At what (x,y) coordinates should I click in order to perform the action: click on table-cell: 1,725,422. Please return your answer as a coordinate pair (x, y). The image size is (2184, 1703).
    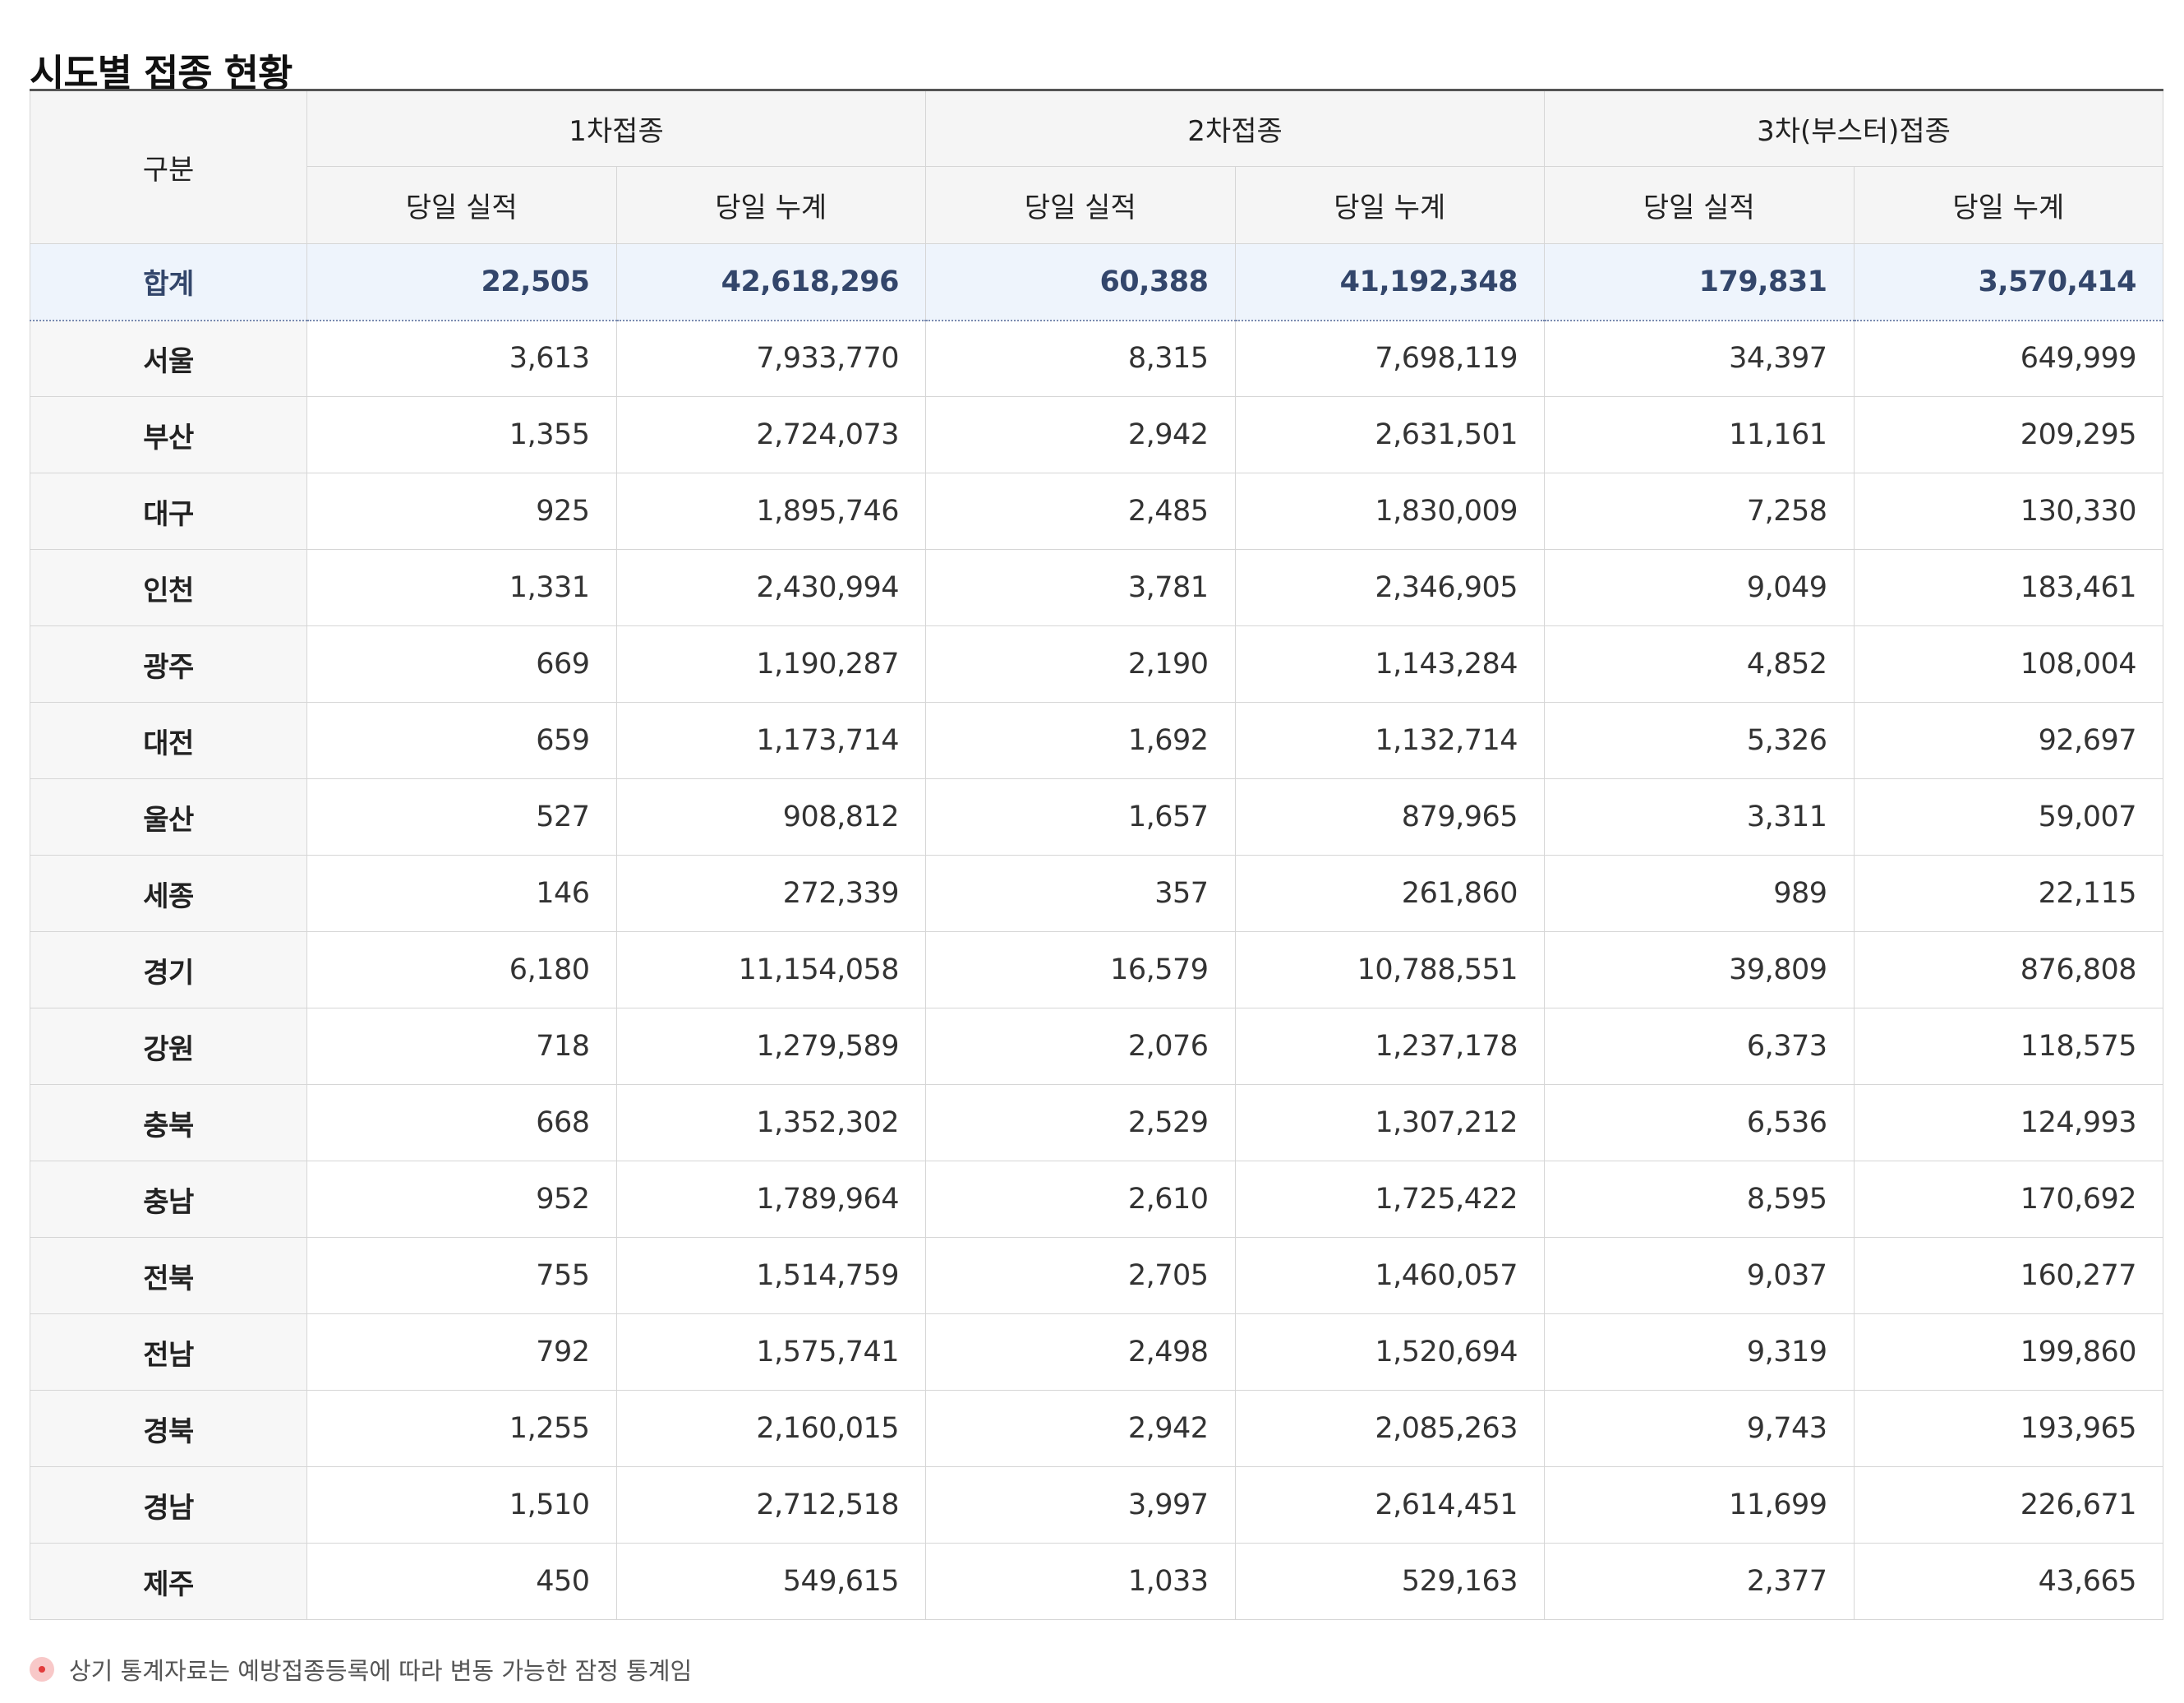
    Looking at the image, I should click on (1390, 1199).